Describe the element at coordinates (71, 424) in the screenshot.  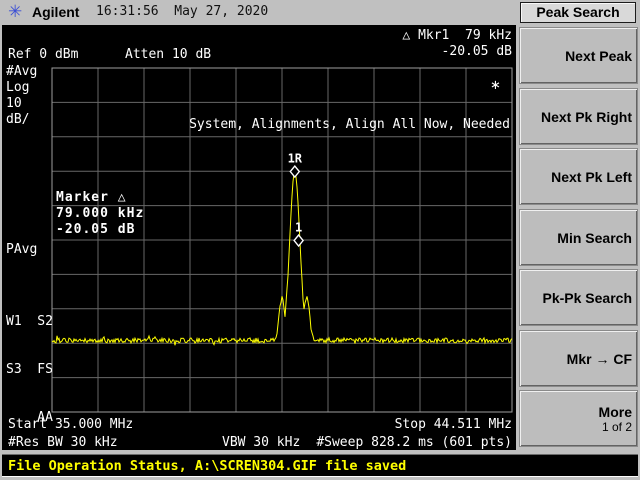
I see `start-freq-label: Start 35.000 MHz` at that location.